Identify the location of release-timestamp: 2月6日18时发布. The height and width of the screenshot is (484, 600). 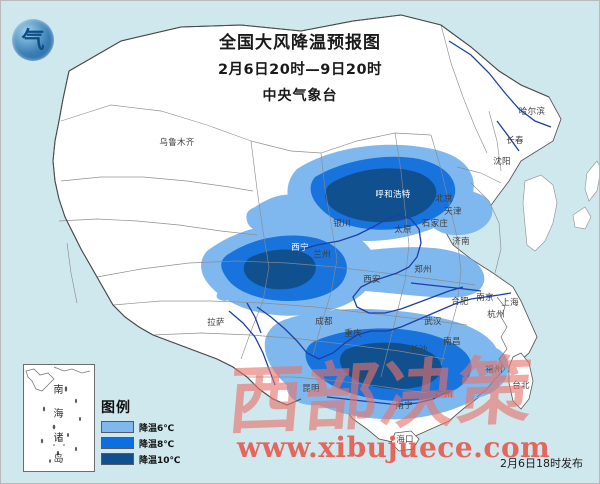
(541, 463).